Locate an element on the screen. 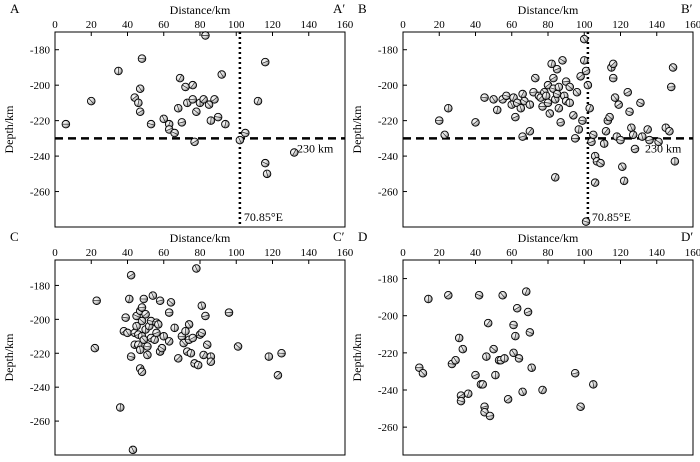  x-tick-label: 0 is located at coordinates (403, 253).